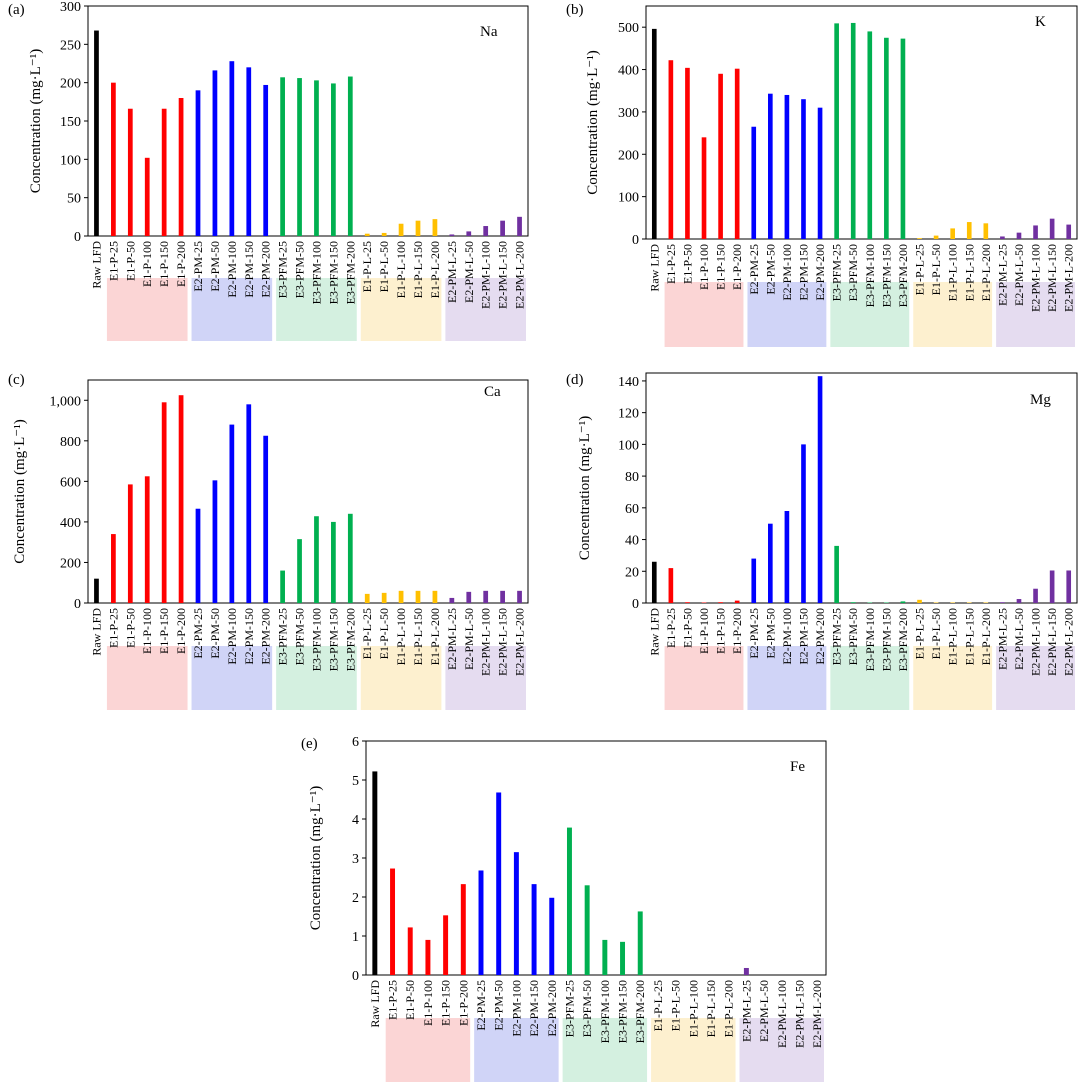  I want to click on y-tick-label: 0, so click(77, 237).